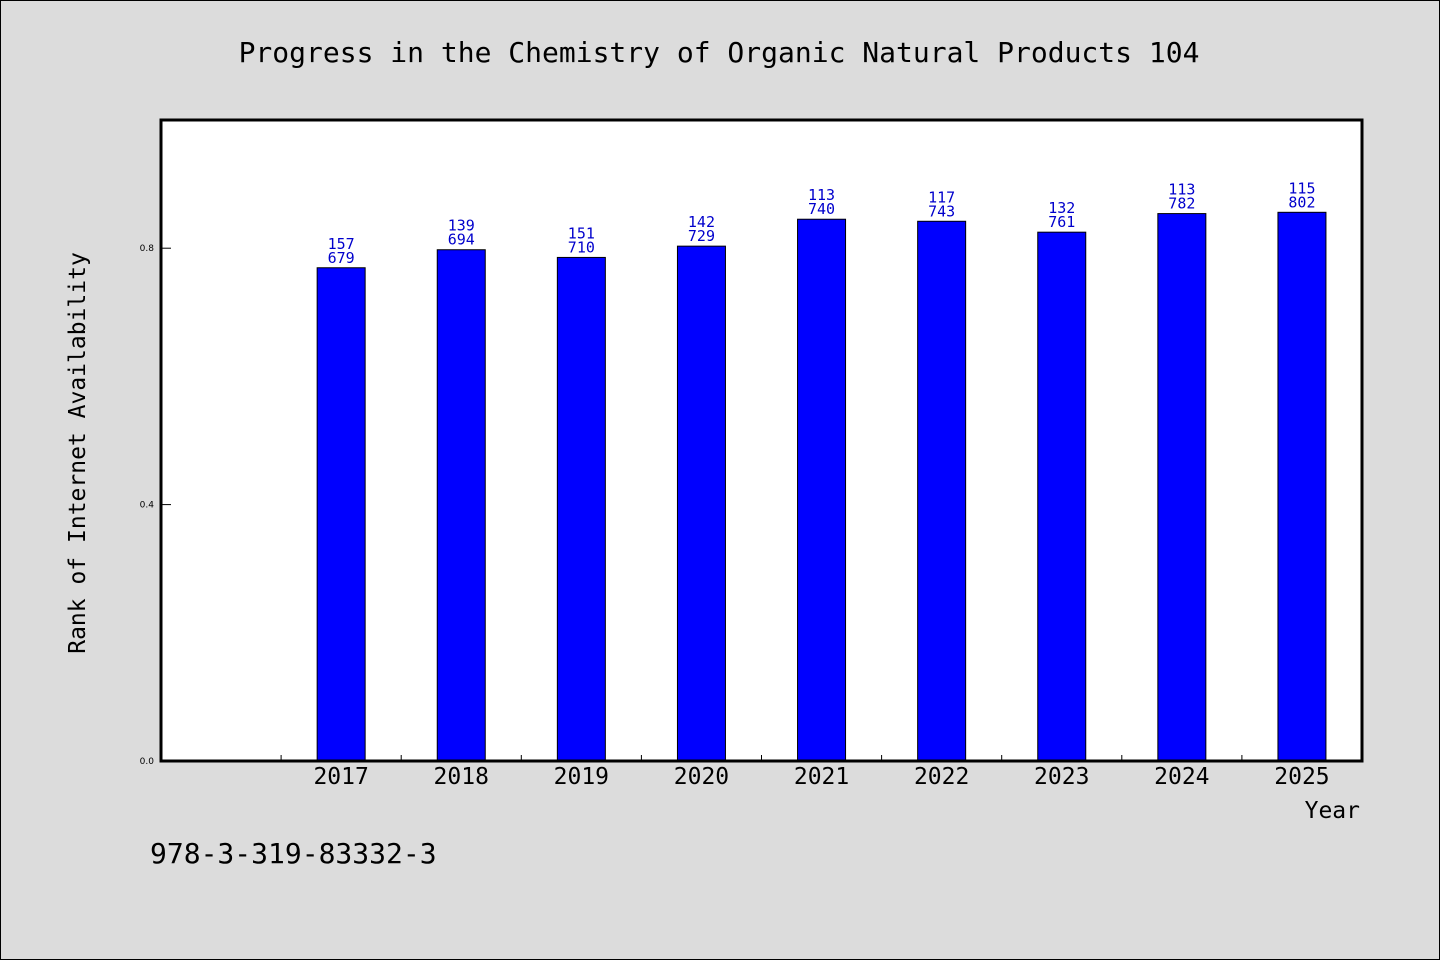  I want to click on data-label-line2-2017: 679, so click(341, 258).